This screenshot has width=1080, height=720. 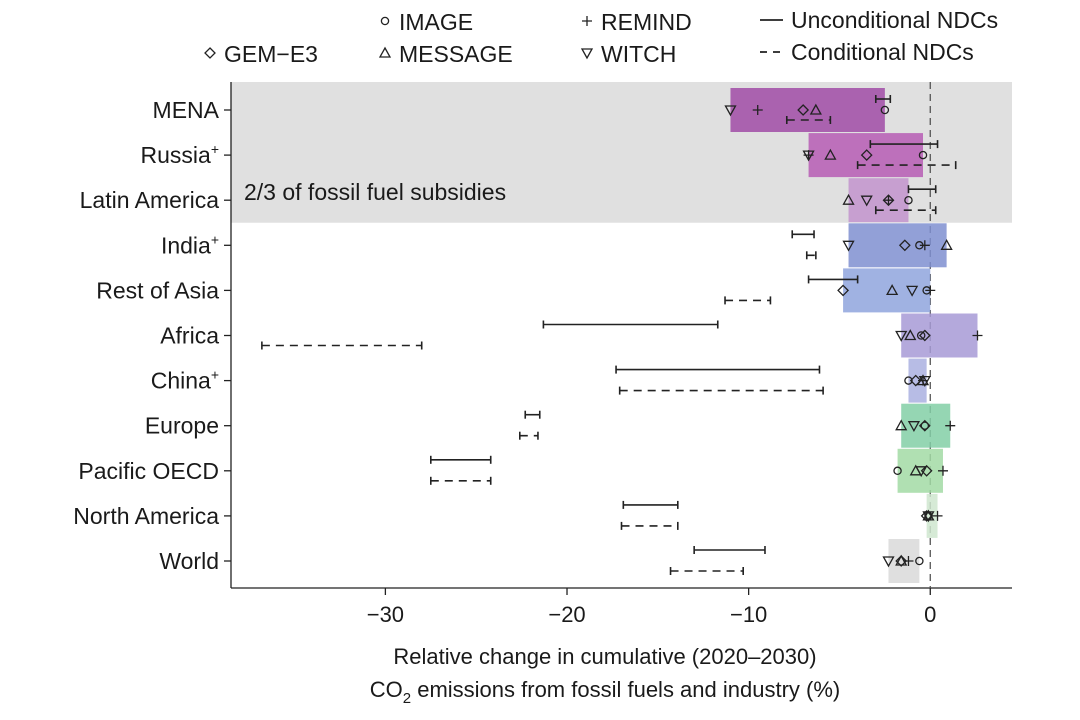 I want to click on x-tick-label: 0, so click(x=930, y=614).